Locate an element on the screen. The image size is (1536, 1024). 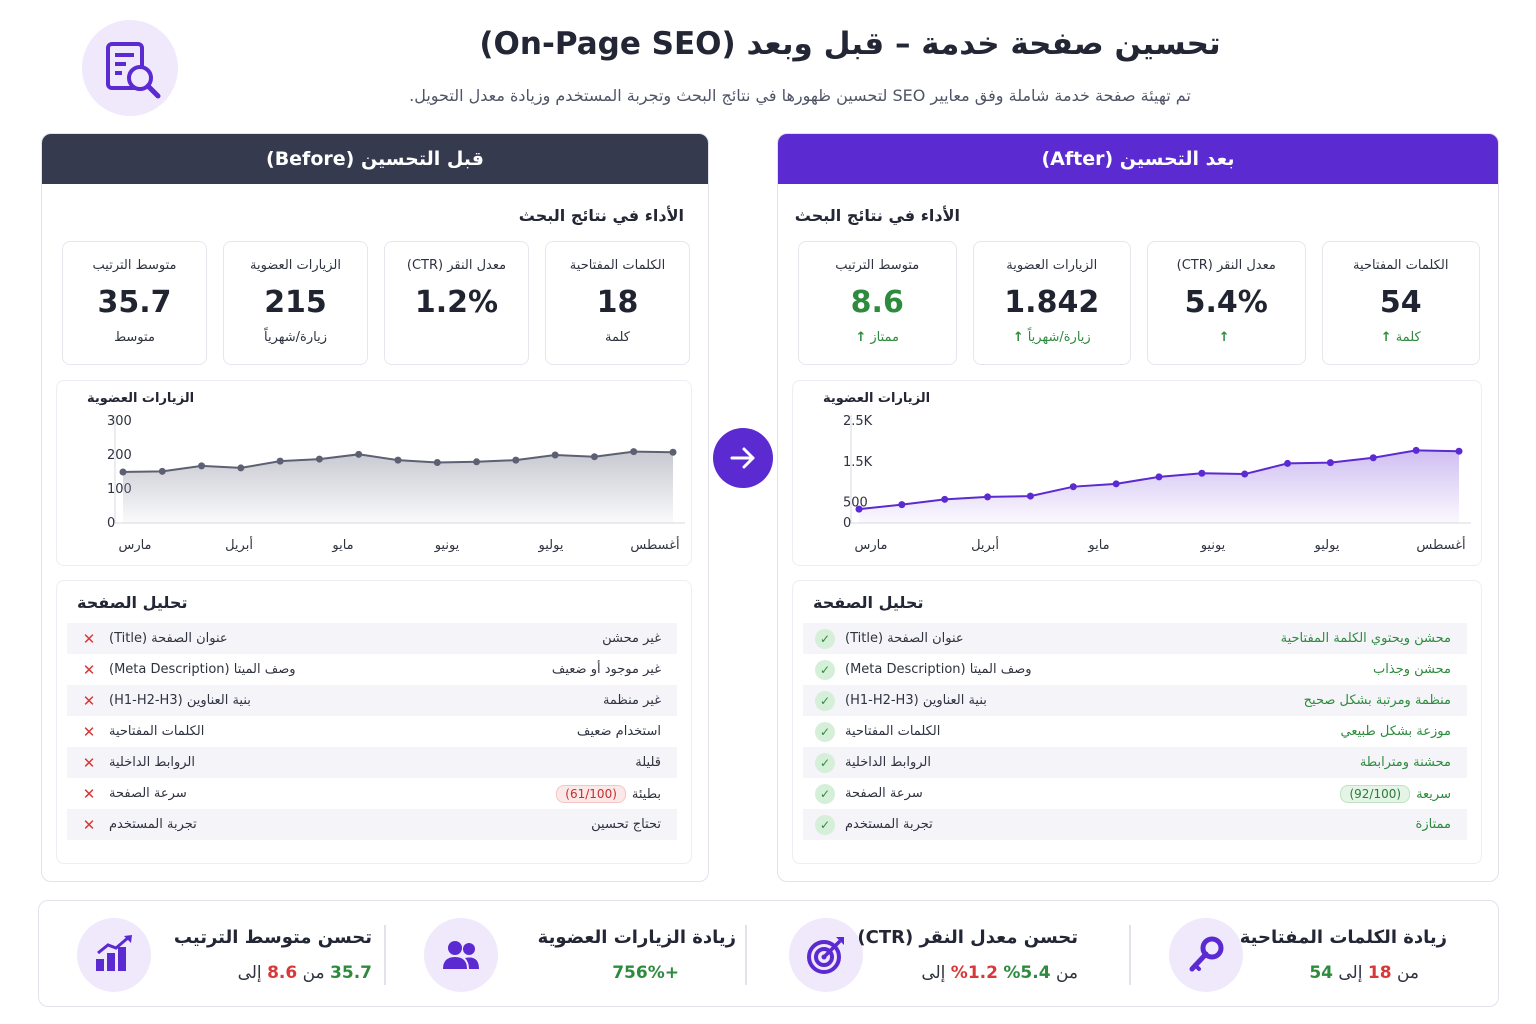
after-section-title: الأداء في نتائج البحث is located at coordinates (877, 215).